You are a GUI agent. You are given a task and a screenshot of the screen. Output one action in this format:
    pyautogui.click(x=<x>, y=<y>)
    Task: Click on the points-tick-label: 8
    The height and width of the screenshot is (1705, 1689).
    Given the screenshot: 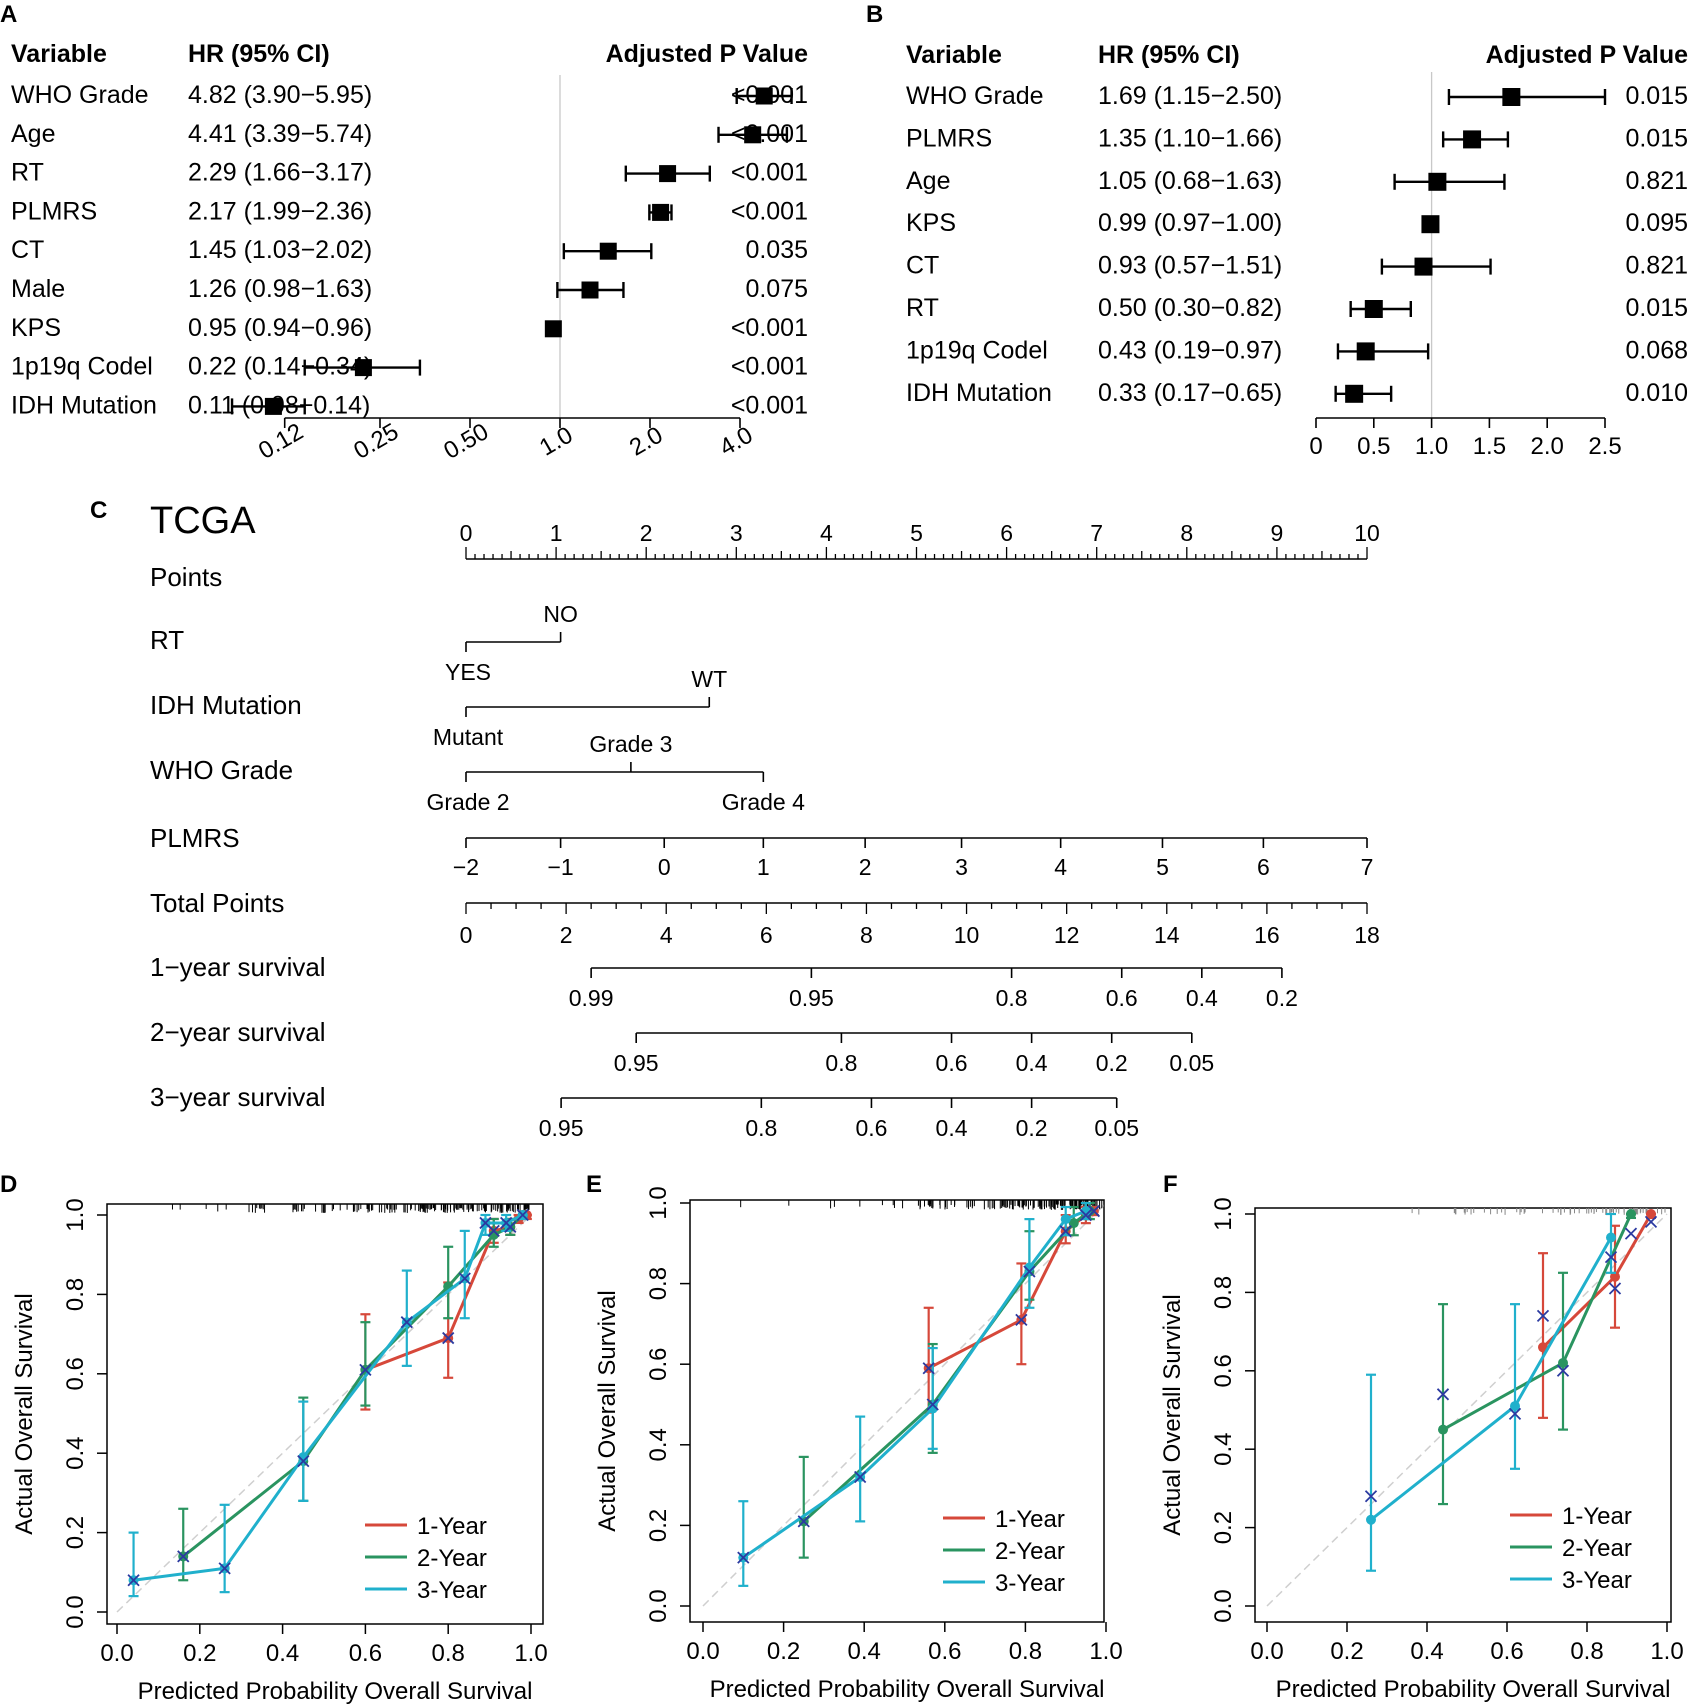 What is the action you would take?
    pyautogui.click(x=1186, y=533)
    